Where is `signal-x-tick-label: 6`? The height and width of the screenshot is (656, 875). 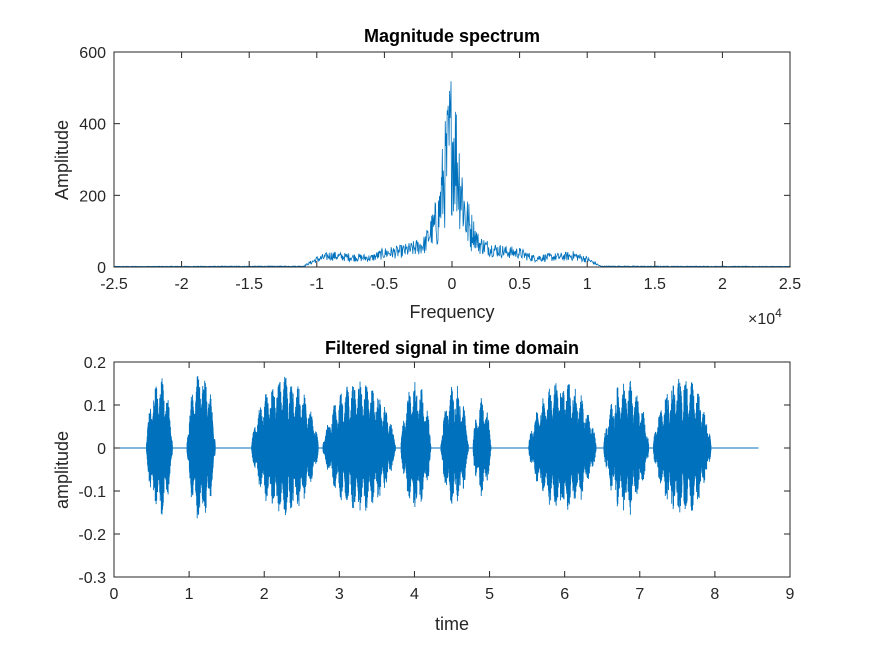
signal-x-tick-label: 6 is located at coordinates (564, 594).